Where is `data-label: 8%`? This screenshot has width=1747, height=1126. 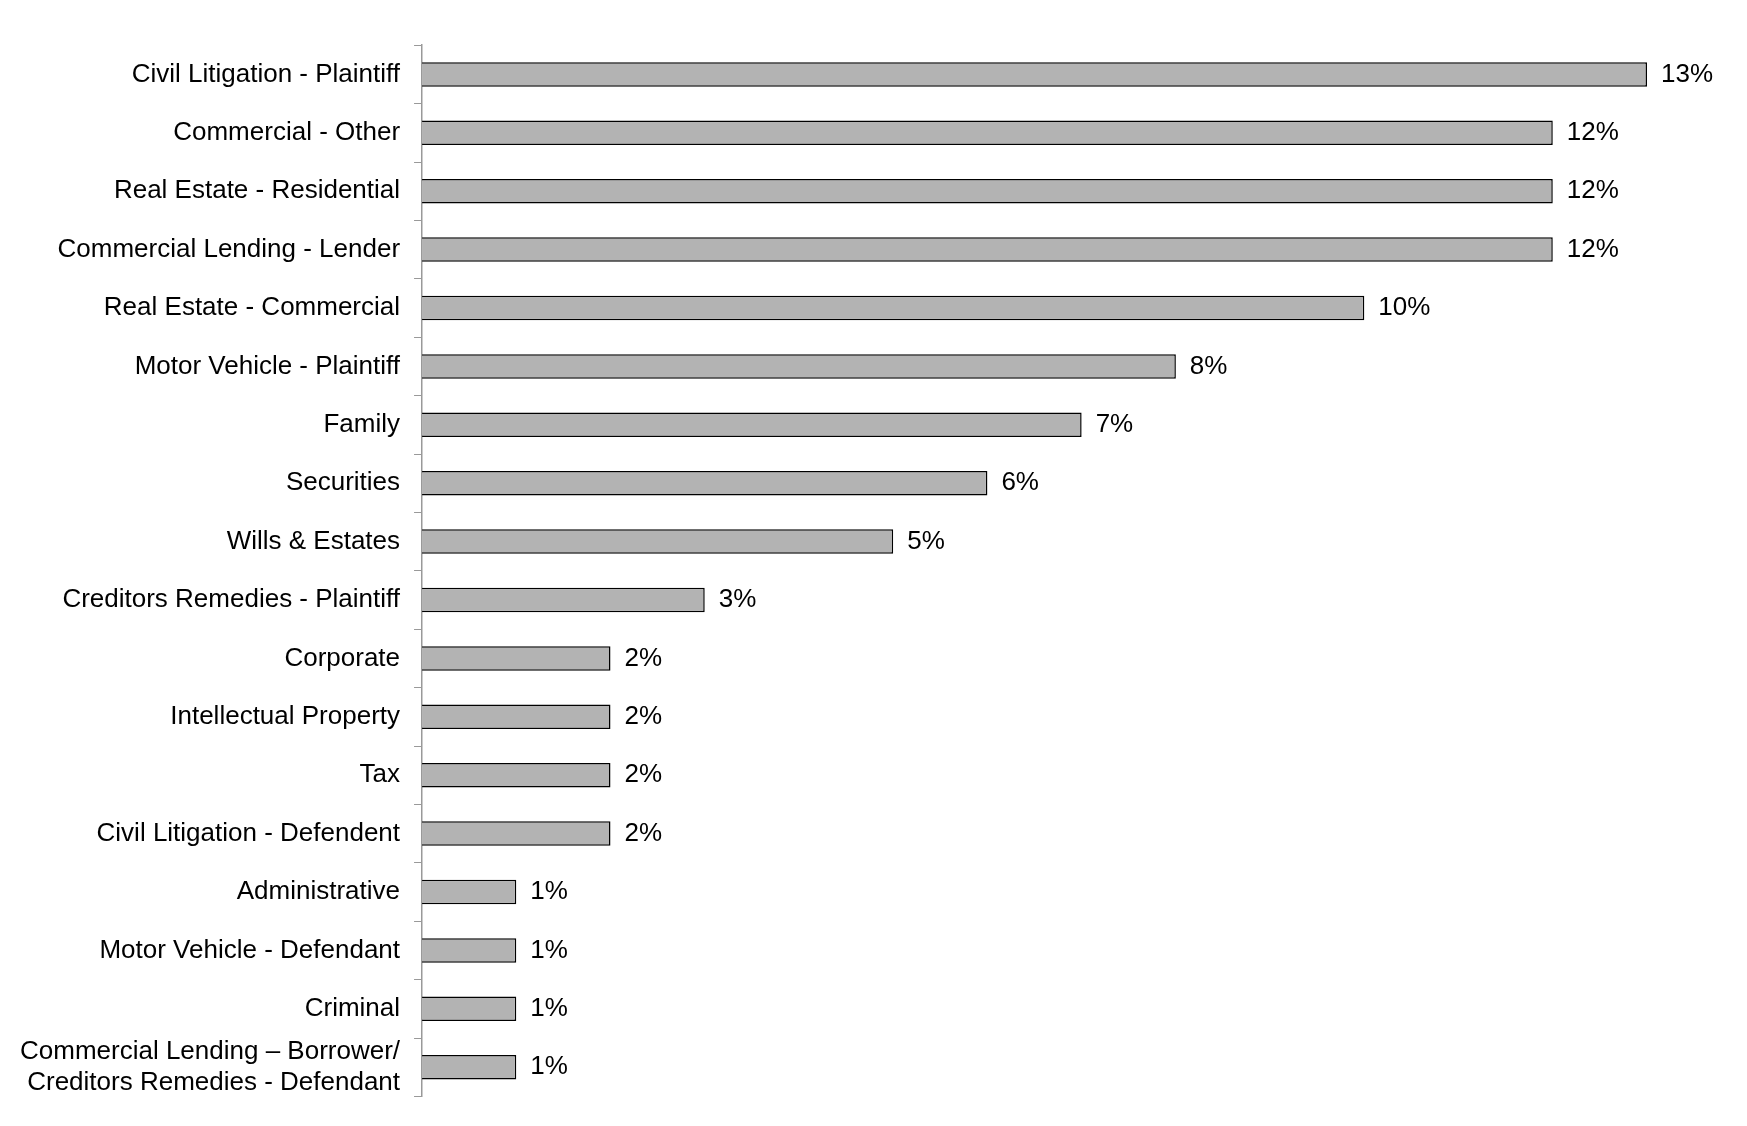 data-label: 8% is located at coordinates (1208, 364).